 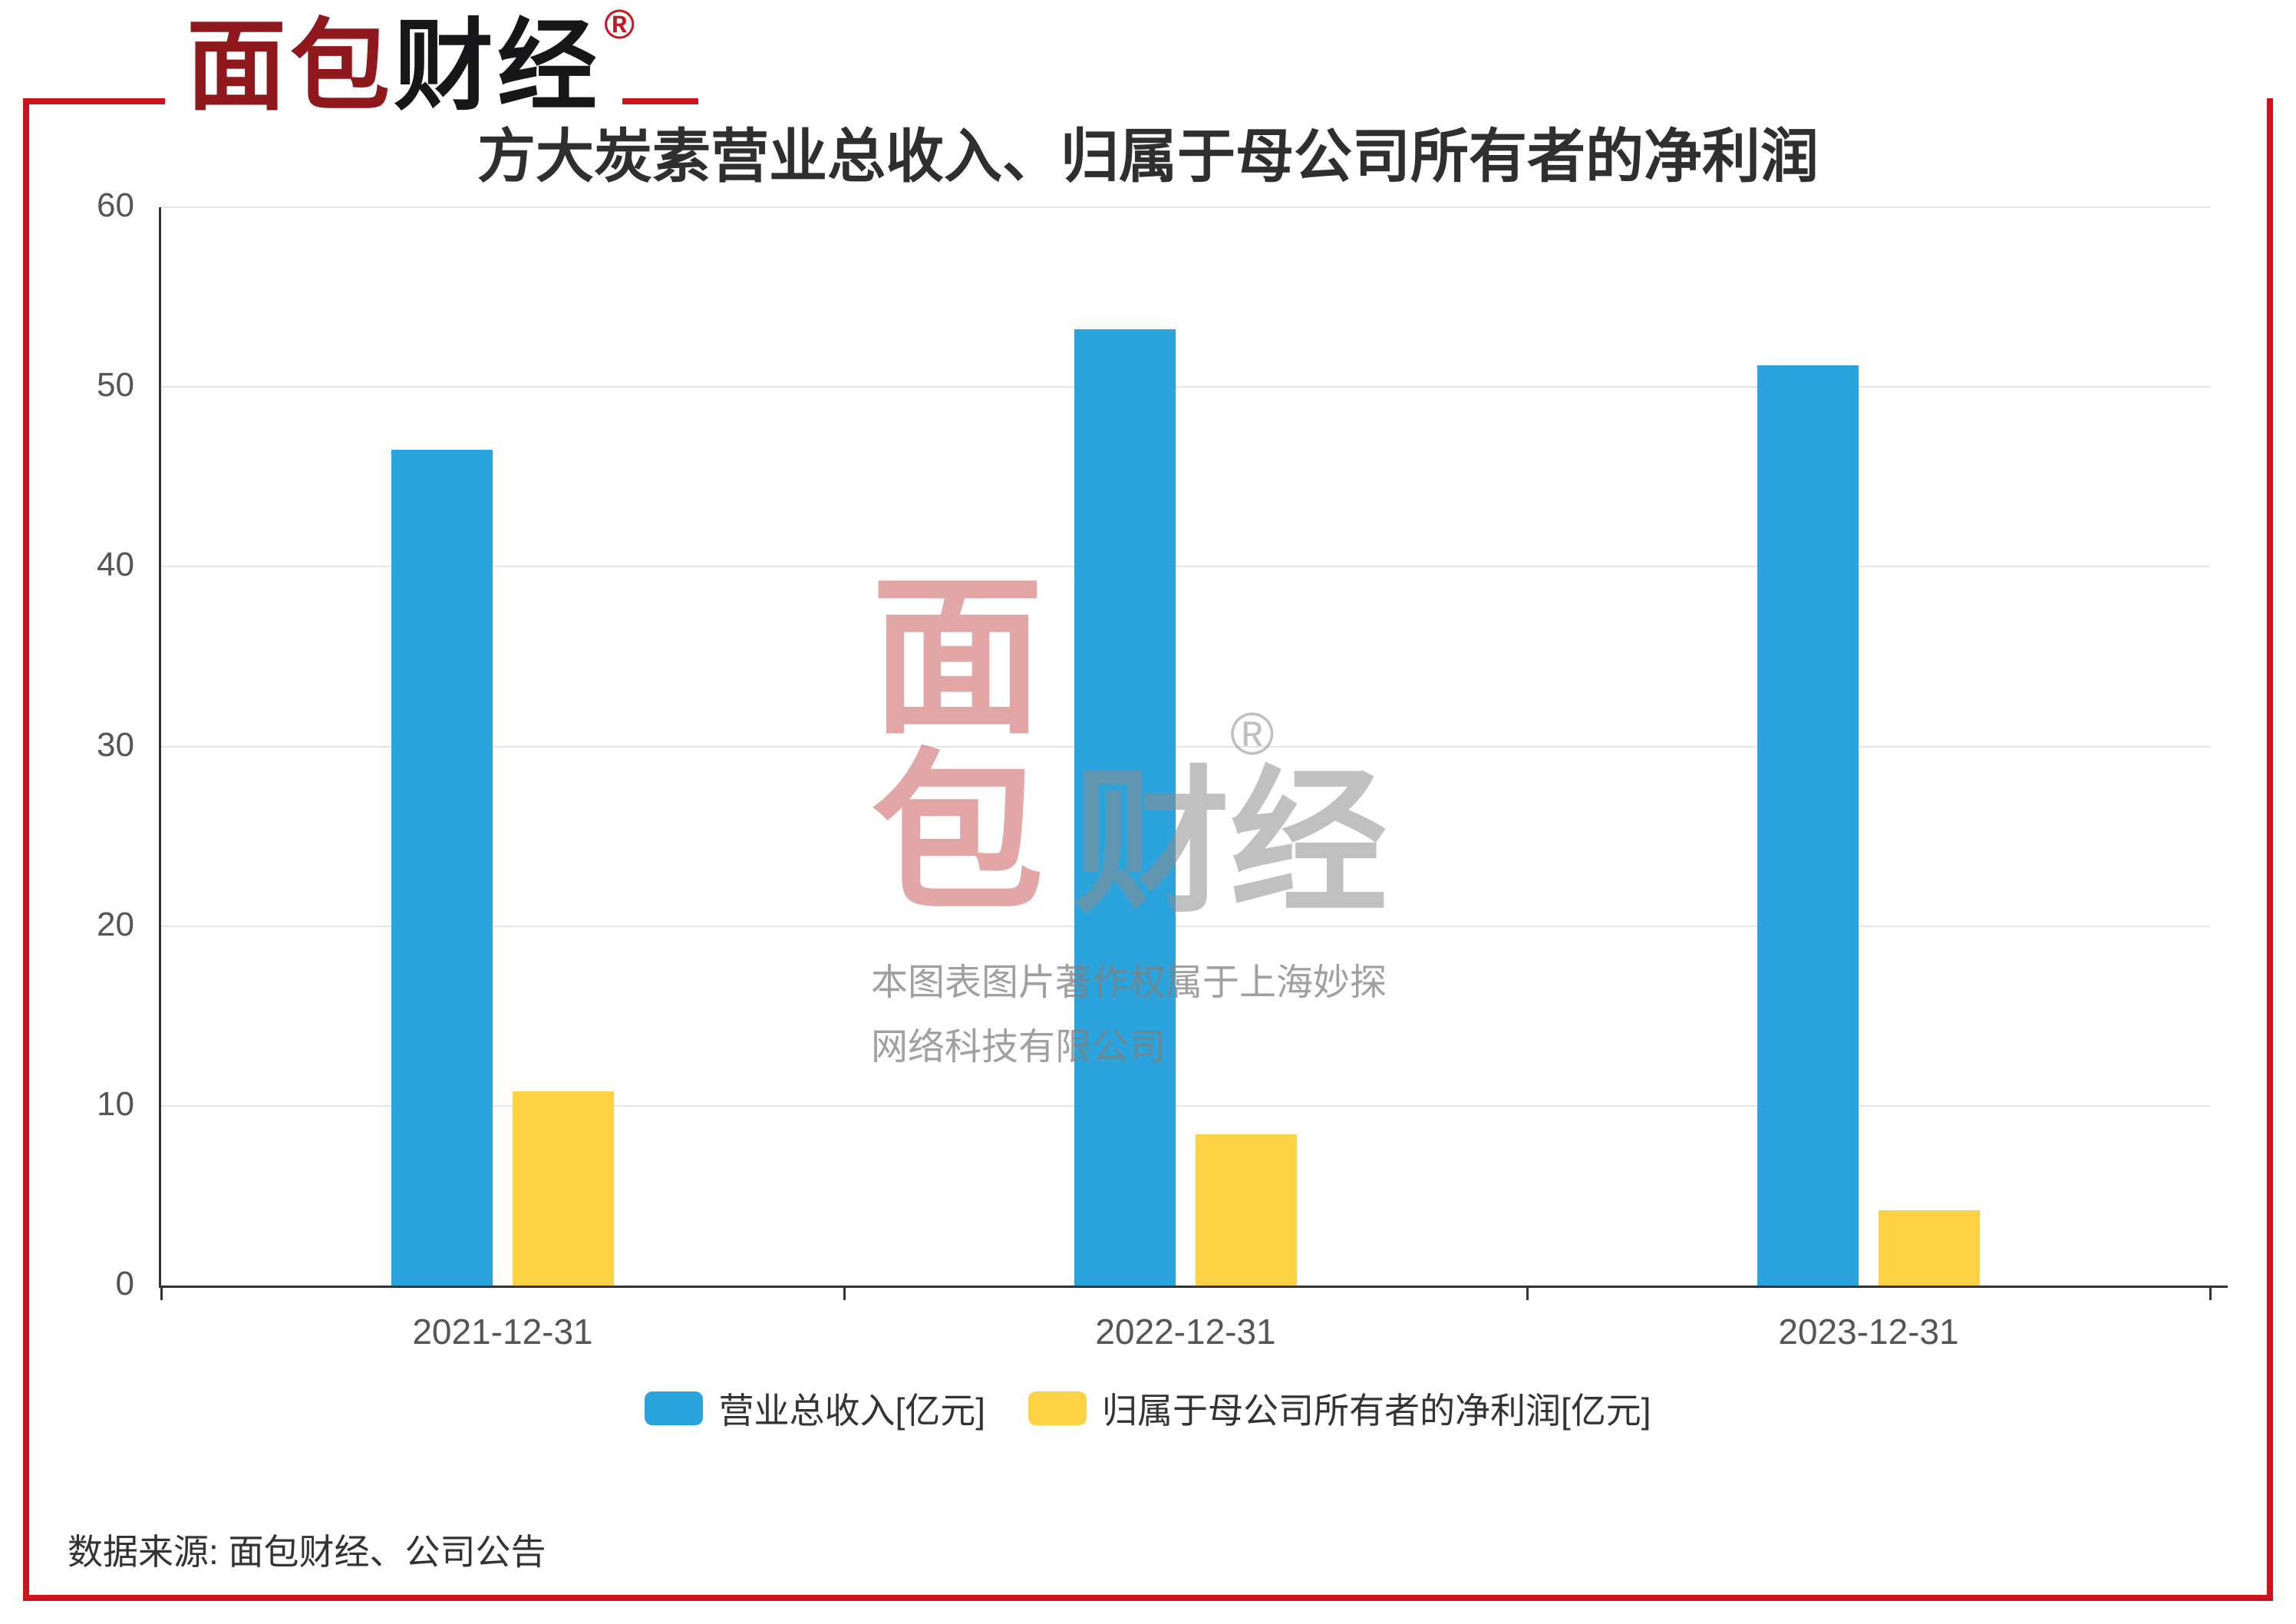 What do you see at coordinates (502, 1332) in the screenshot?
I see `x-axis-category-label: 2021-12-31` at bounding box center [502, 1332].